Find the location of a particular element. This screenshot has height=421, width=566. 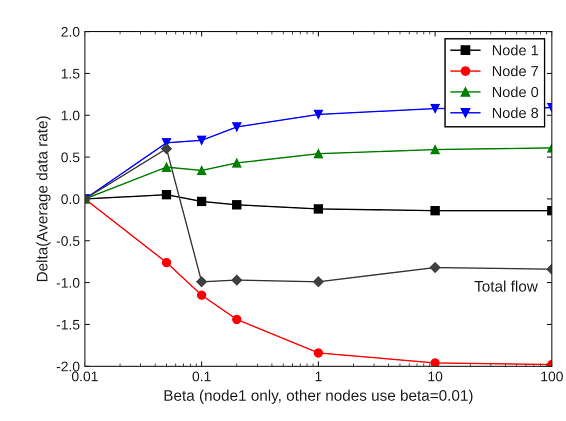

legend-label: Node 0 is located at coordinates (515, 92).